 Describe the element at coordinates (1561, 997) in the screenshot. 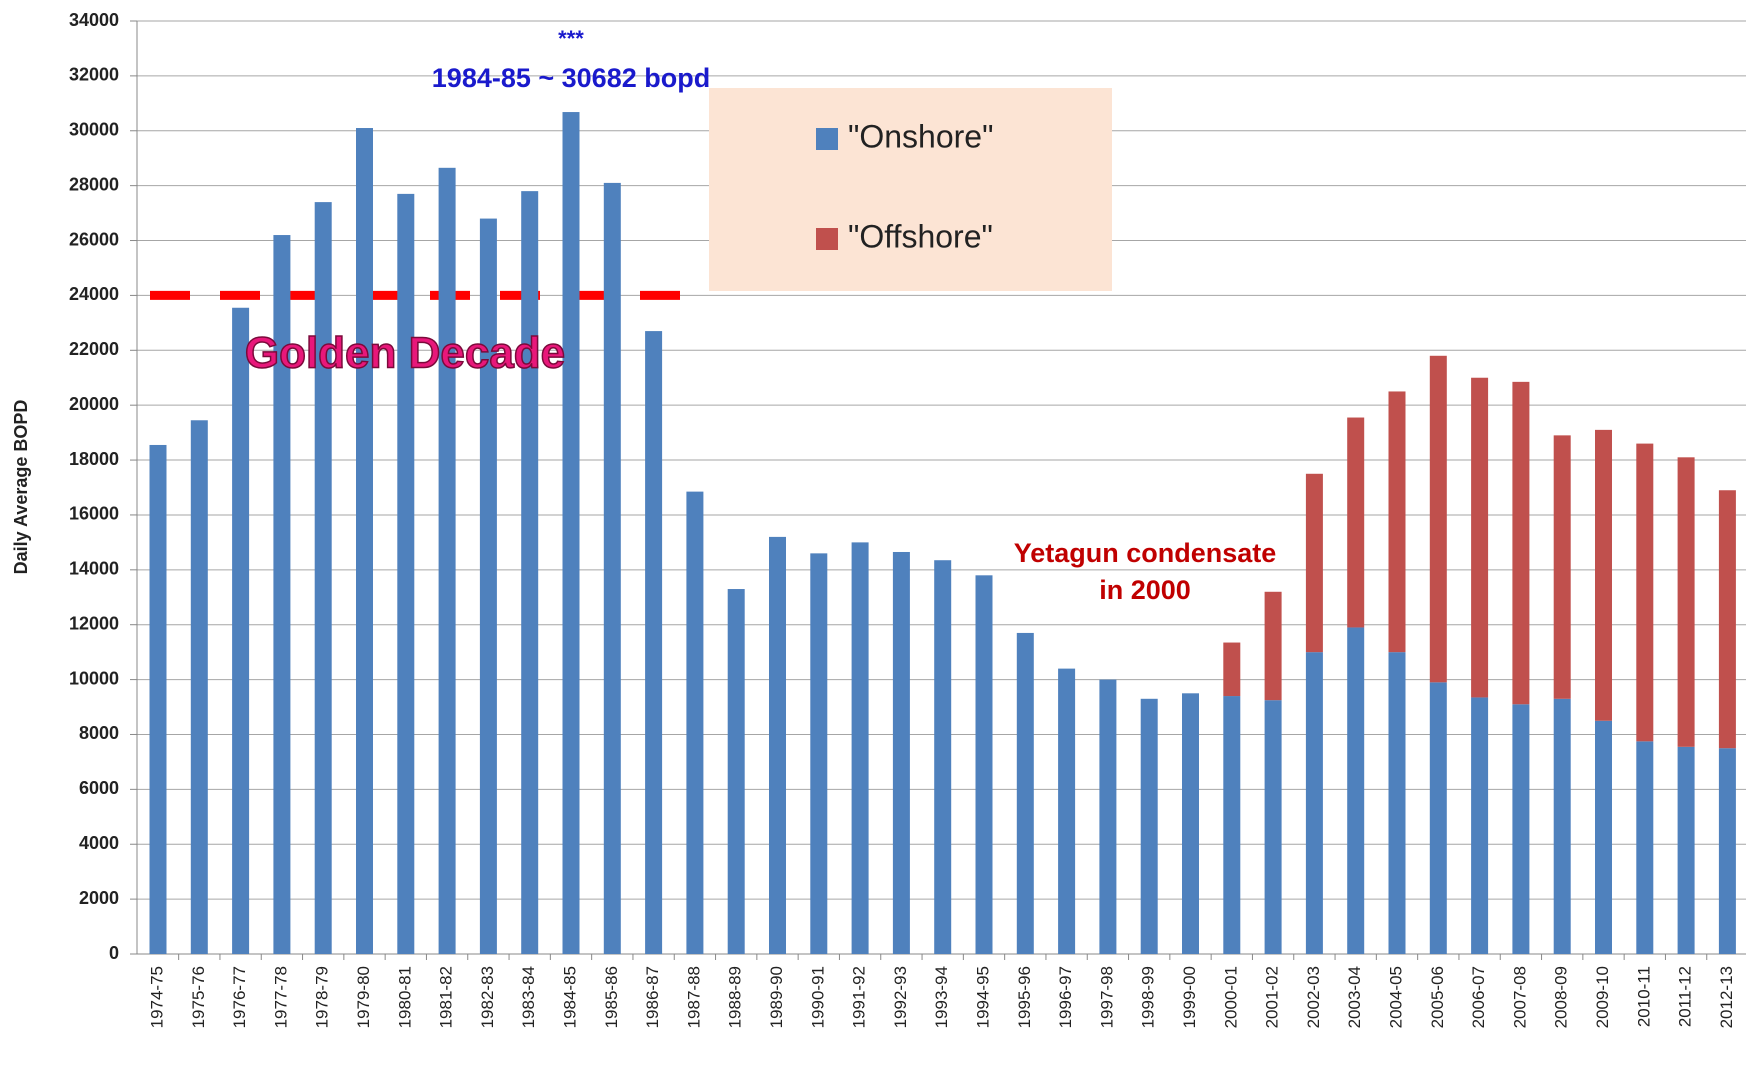

I see `x-tick-label: 2008-09` at that location.